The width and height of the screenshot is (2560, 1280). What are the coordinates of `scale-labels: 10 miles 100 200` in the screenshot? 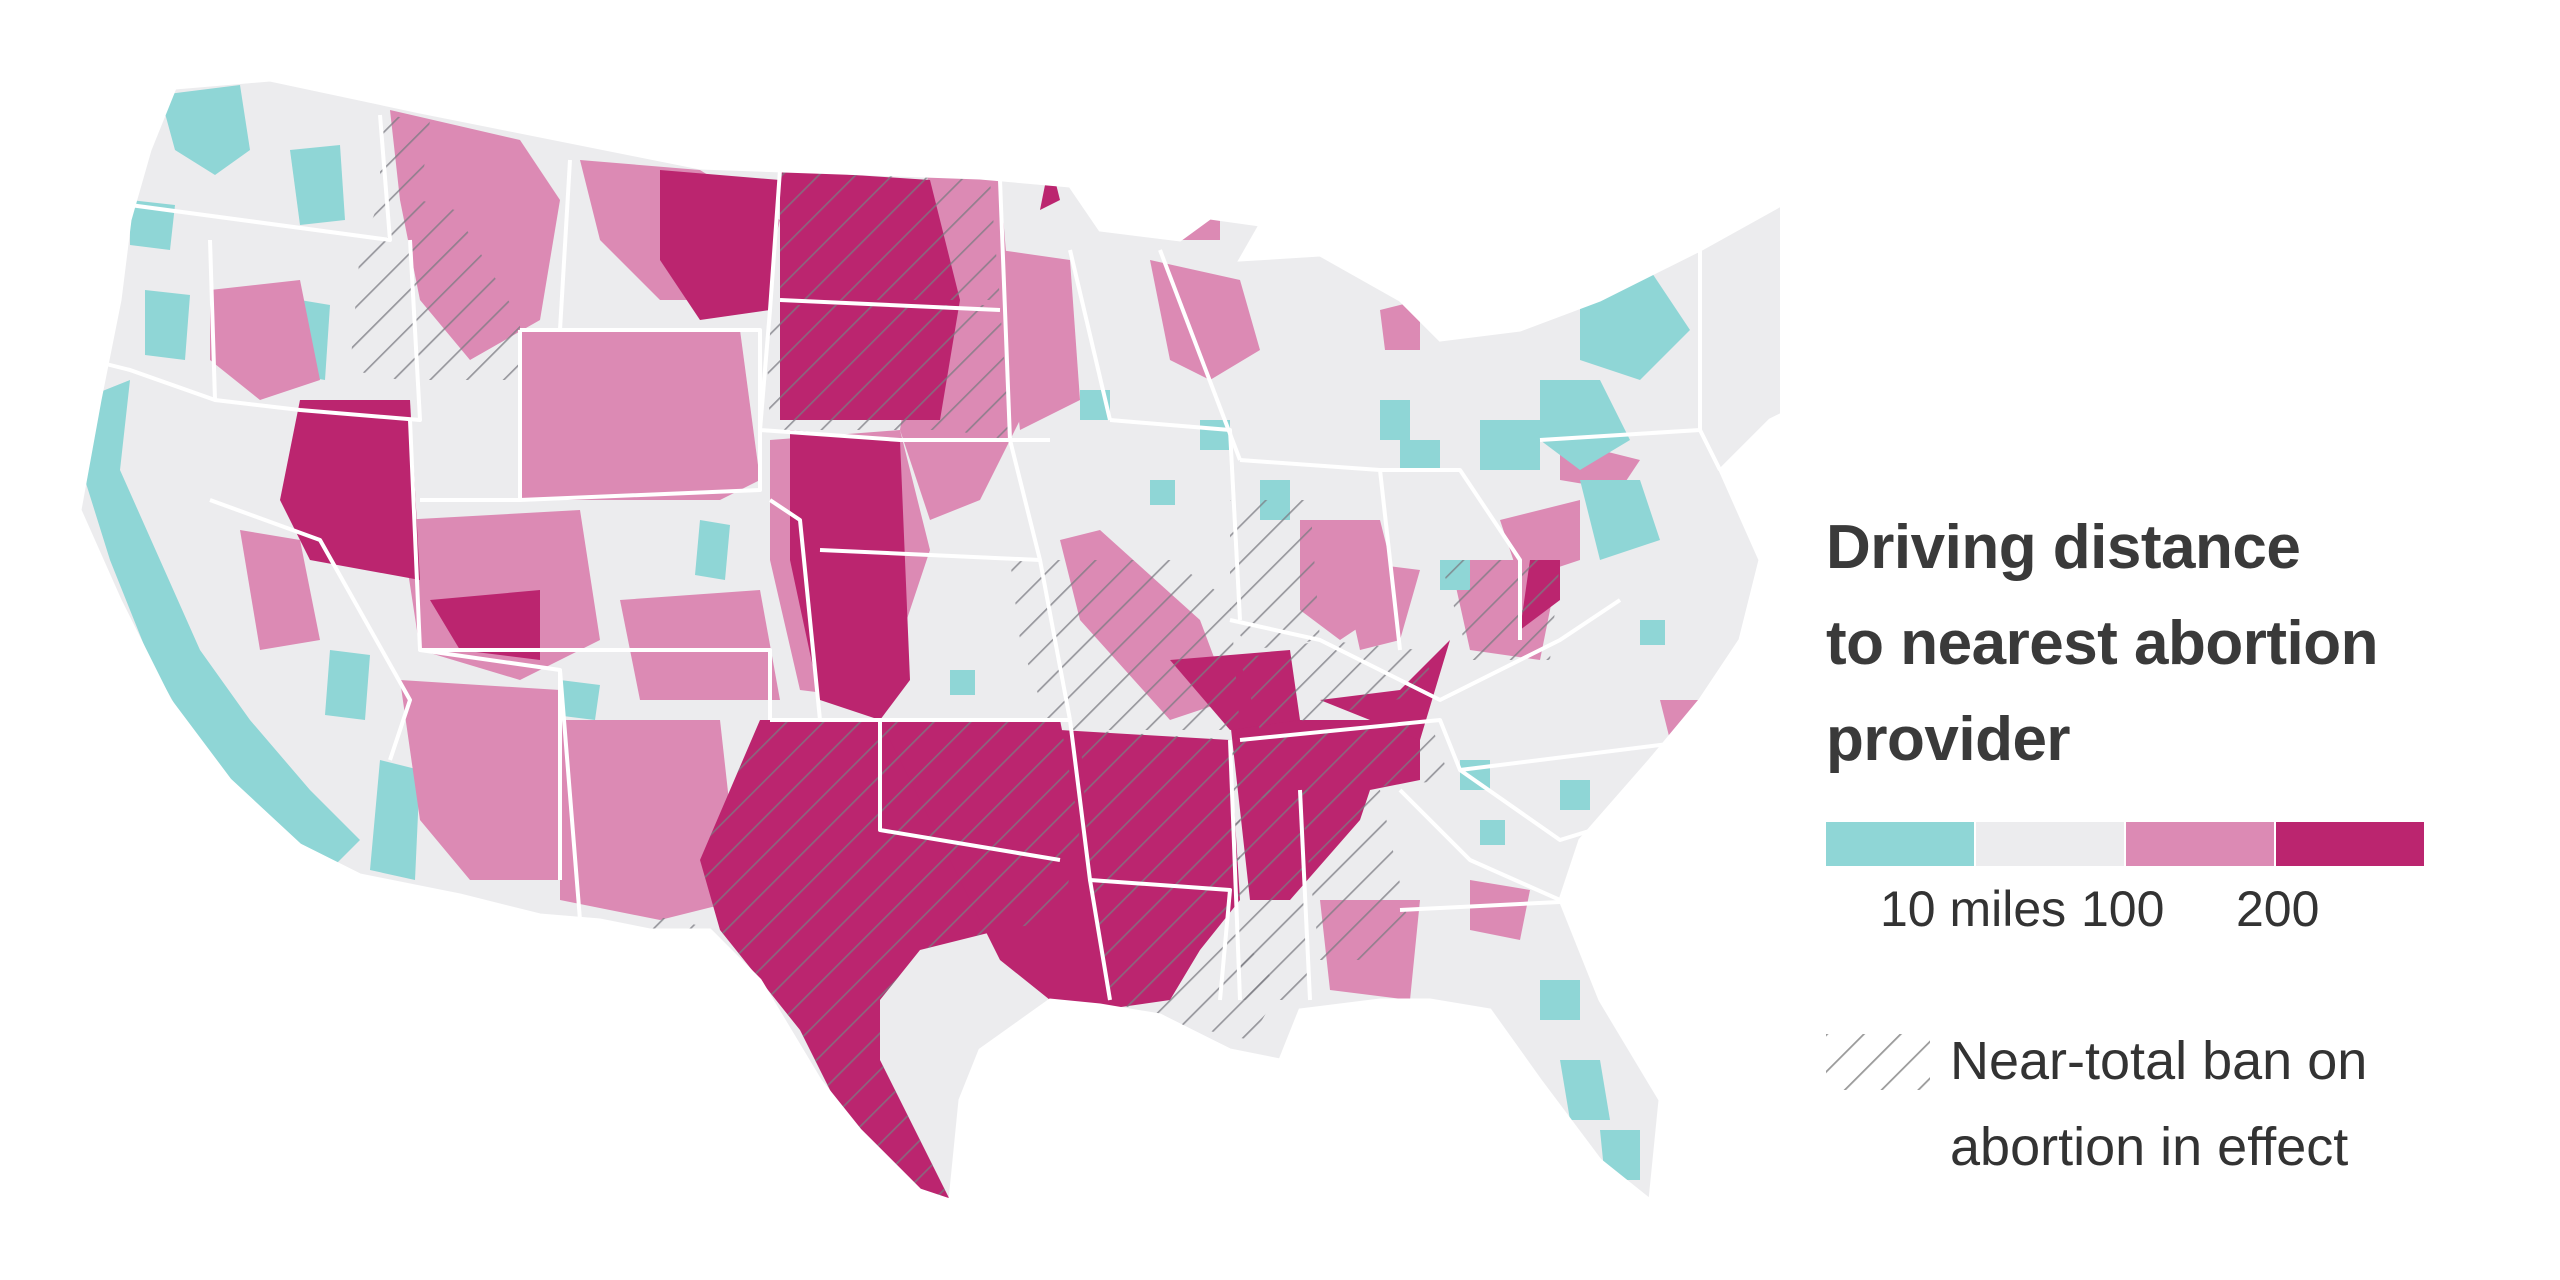 It's located at (2146, 915).